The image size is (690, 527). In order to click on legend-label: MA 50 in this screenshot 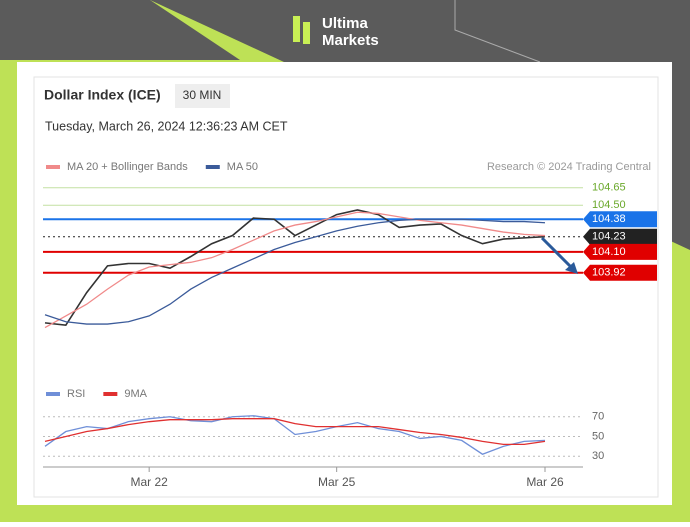, I will do `click(242, 167)`.